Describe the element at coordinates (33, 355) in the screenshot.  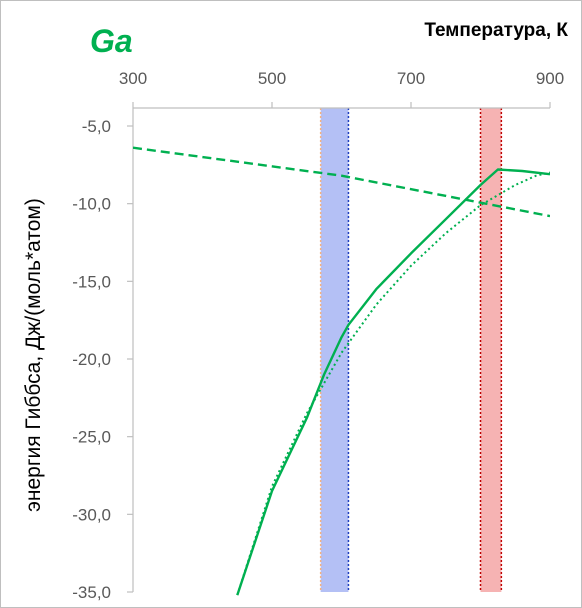
I see `y-axis-title: энергия Гиббса, Дж/(моль*атом)` at that location.